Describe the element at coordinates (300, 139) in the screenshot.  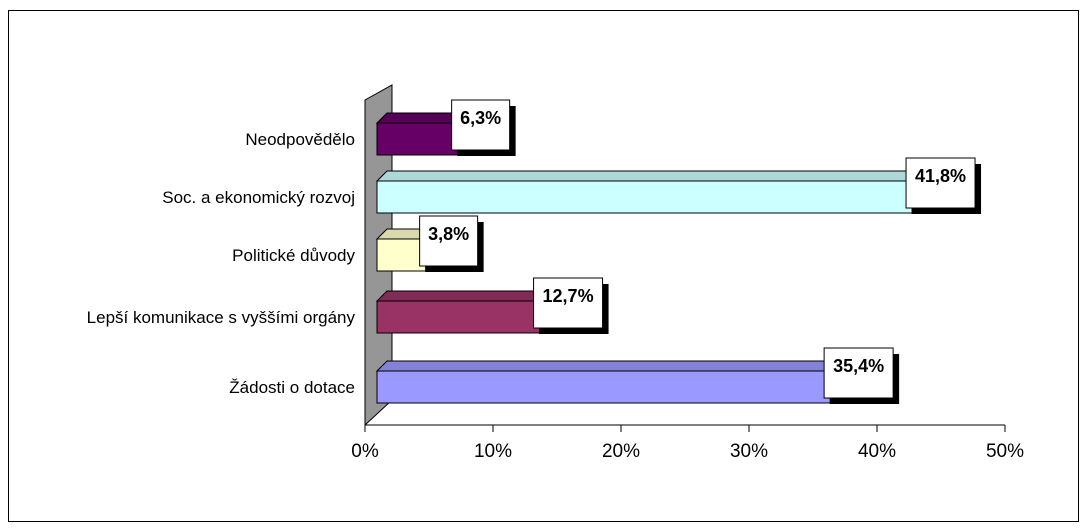
I see `category-label: Neodpovědělo` at that location.